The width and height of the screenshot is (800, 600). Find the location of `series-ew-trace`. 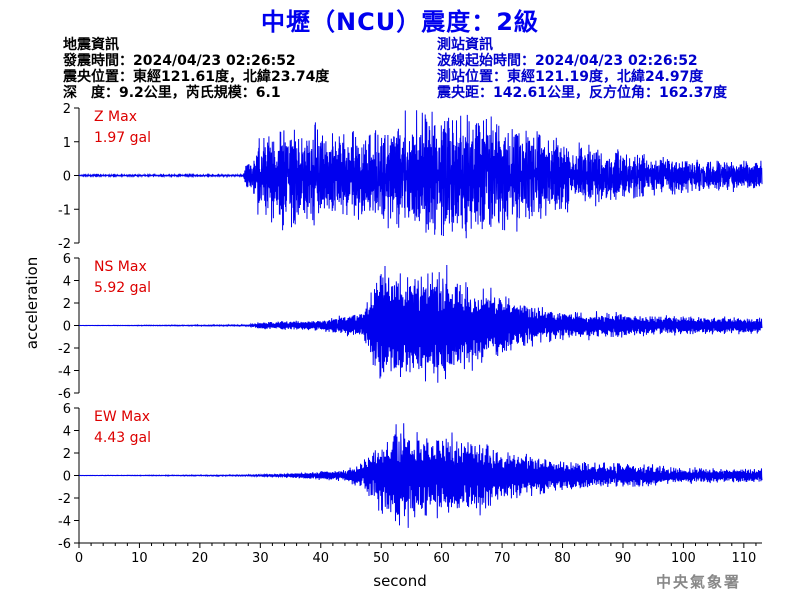

series-ew-trace is located at coordinates (420, 475).